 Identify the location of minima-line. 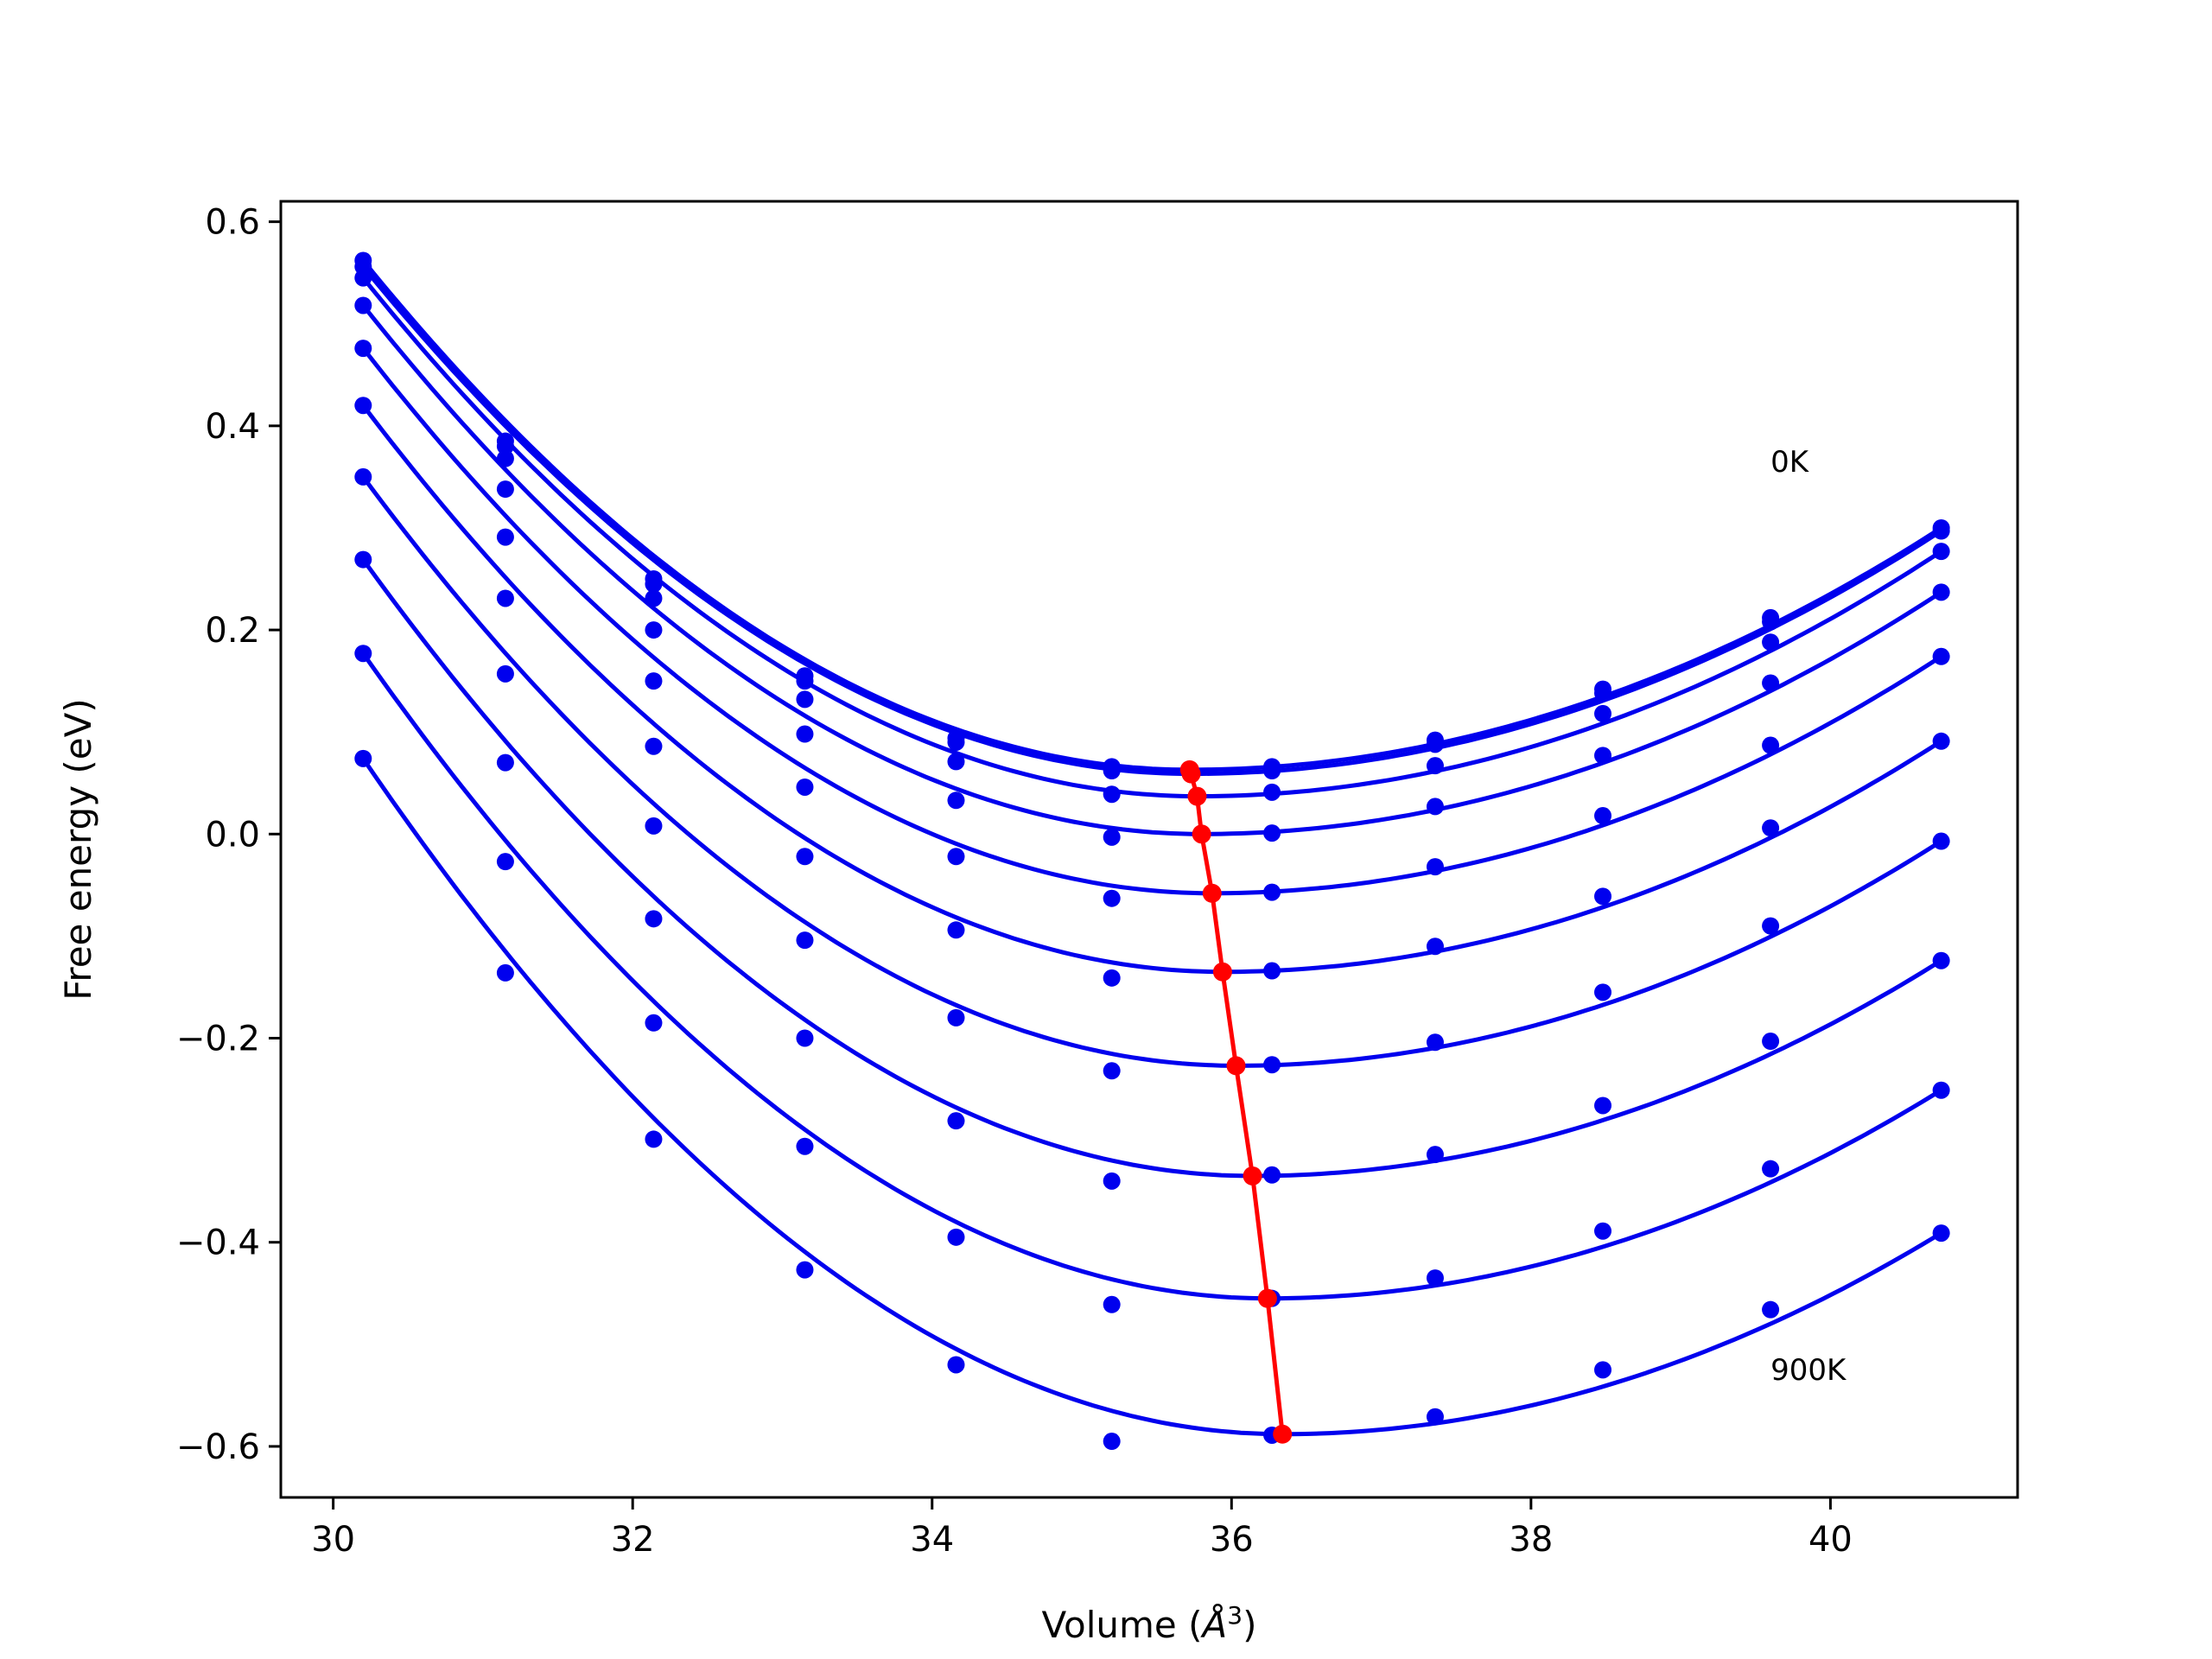
(1236, 1102).